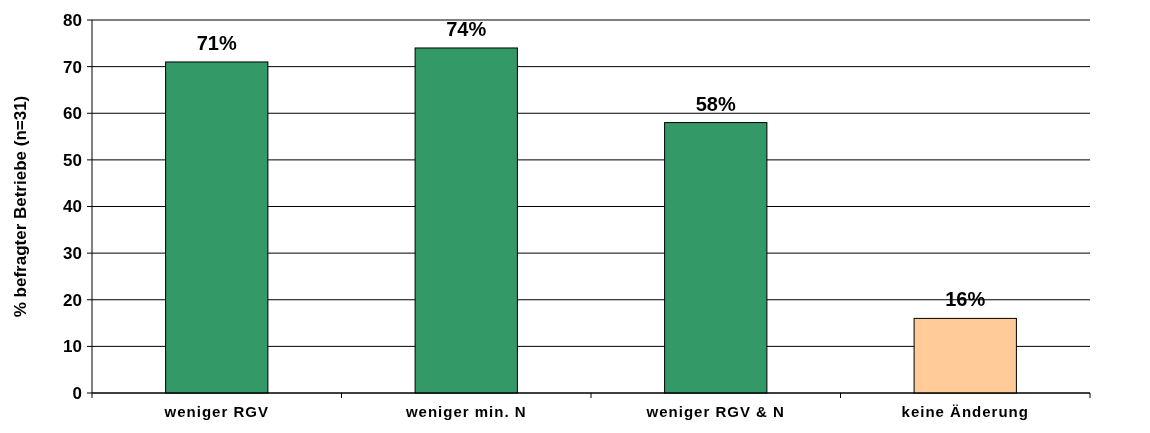  I want to click on y-tick-label: 40, so click(72, 207).